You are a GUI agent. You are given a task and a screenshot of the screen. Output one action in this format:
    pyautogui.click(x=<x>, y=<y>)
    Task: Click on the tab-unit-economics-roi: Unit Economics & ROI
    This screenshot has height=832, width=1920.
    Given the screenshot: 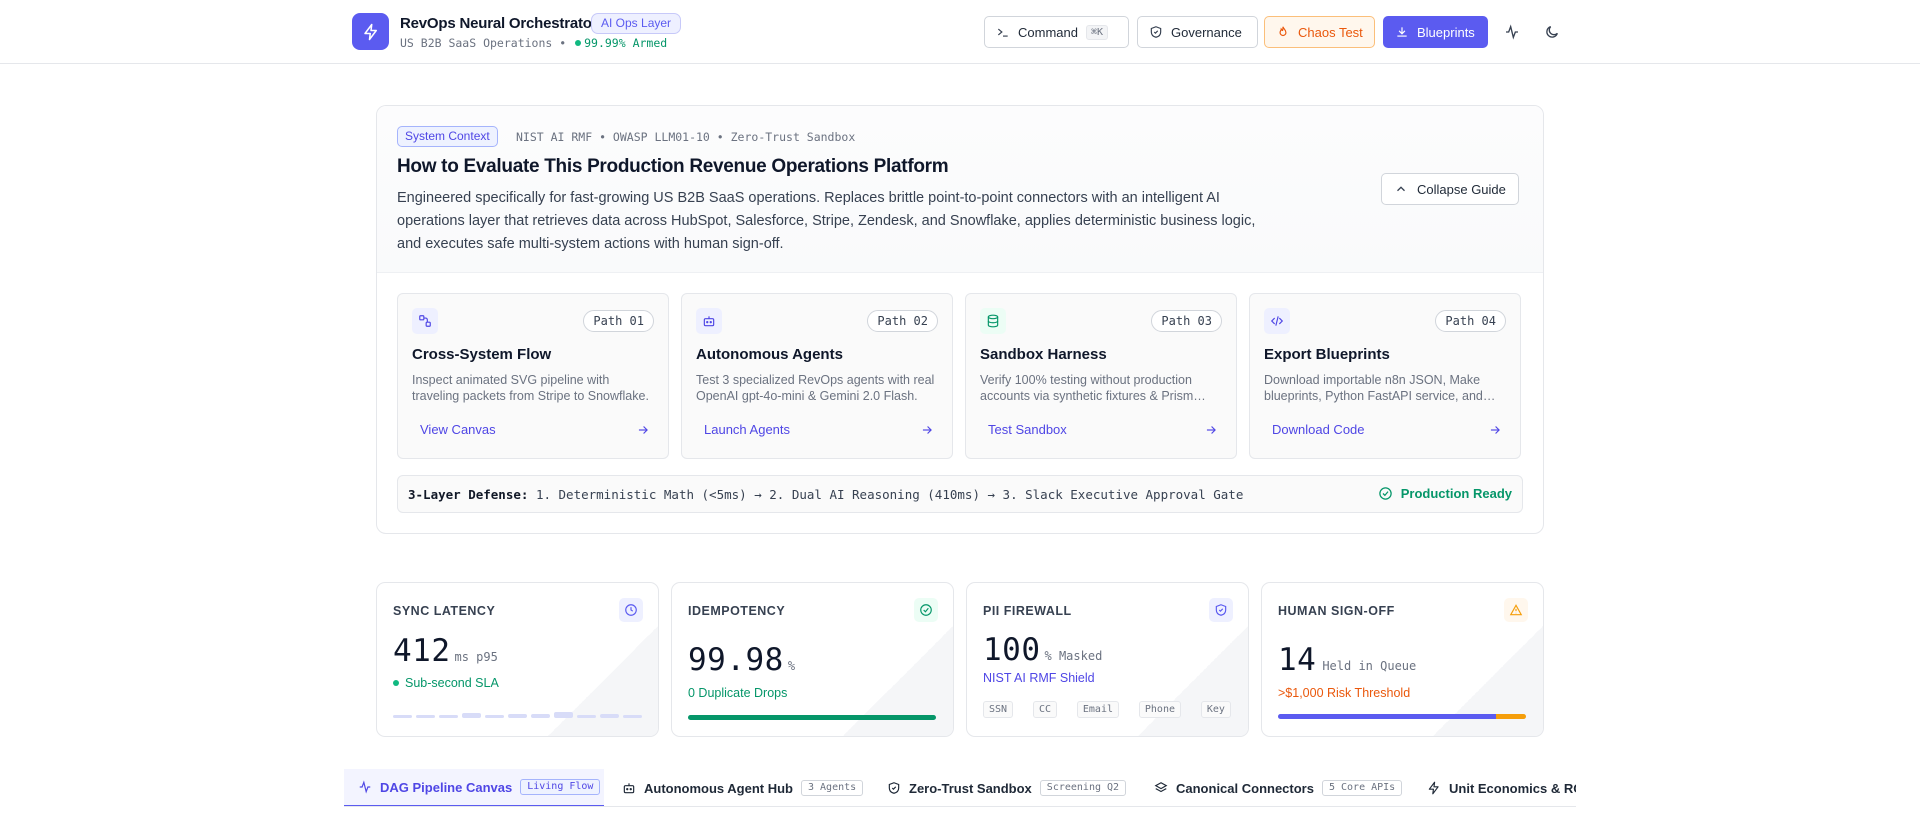 What is the action you would take?
    pyautogui.click(x=1501, y=787)
    